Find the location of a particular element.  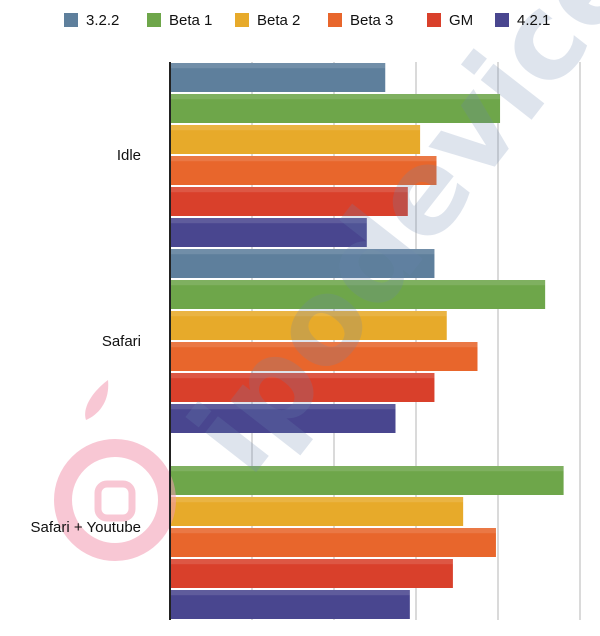

category-label: Safari is located at coordinates (121, 341).